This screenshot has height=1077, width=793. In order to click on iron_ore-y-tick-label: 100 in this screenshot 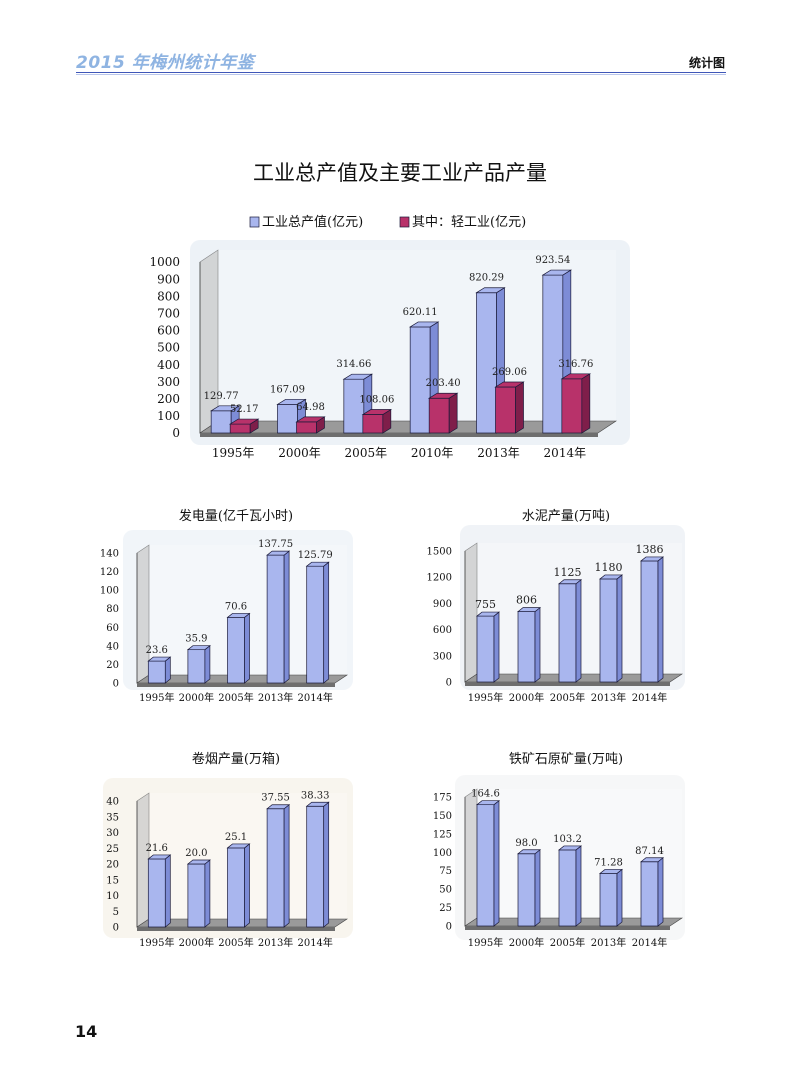, I will do `click(442, 853)`.